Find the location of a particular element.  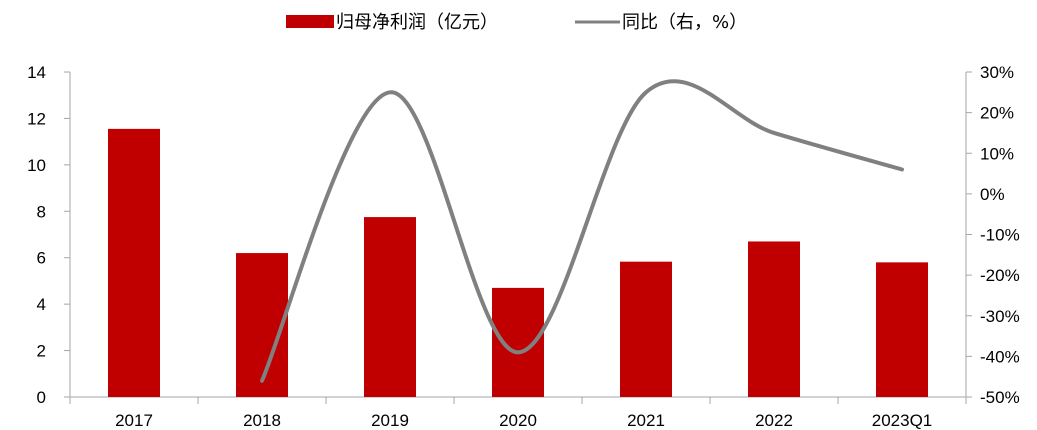

y-left-tick-label: 4 is located at coordinates (41, 304).